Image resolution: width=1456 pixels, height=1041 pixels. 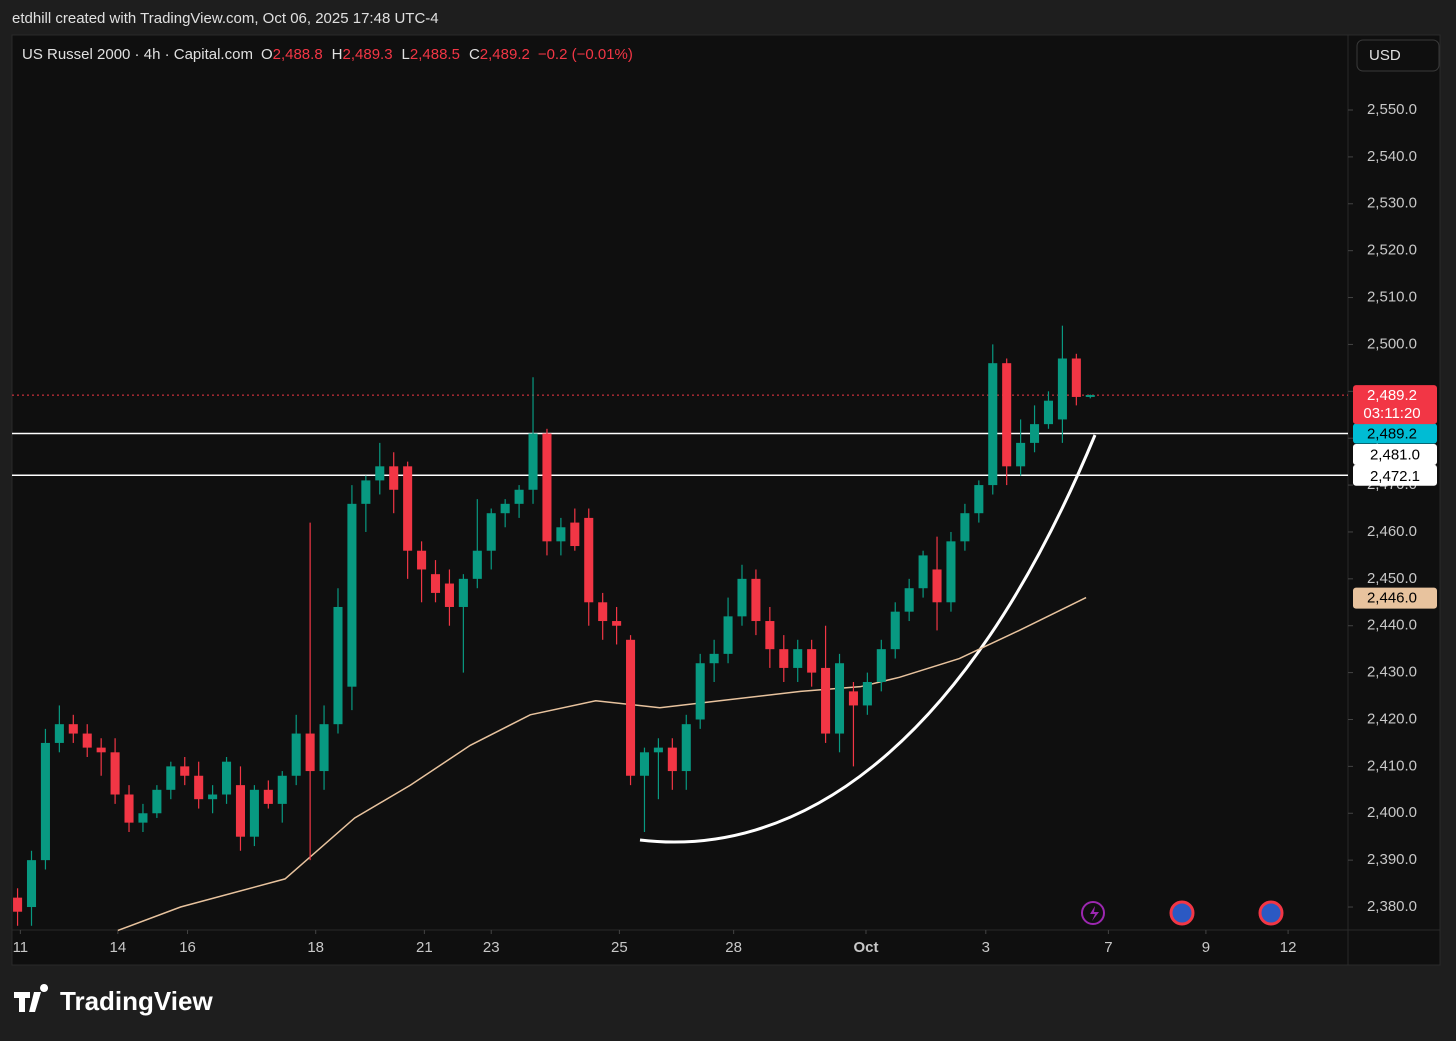 What do you see at coordinates (267, 54) in the screenshot?
I see `legend-key: O` at bounding box center [267, 54].